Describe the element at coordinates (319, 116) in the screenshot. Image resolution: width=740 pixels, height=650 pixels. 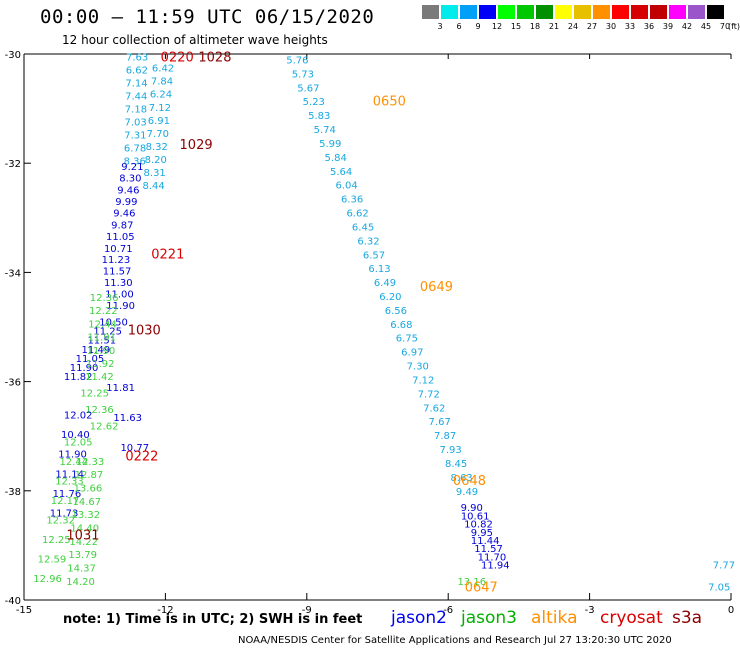
I see `swh-value-label: 5.83` at that location.